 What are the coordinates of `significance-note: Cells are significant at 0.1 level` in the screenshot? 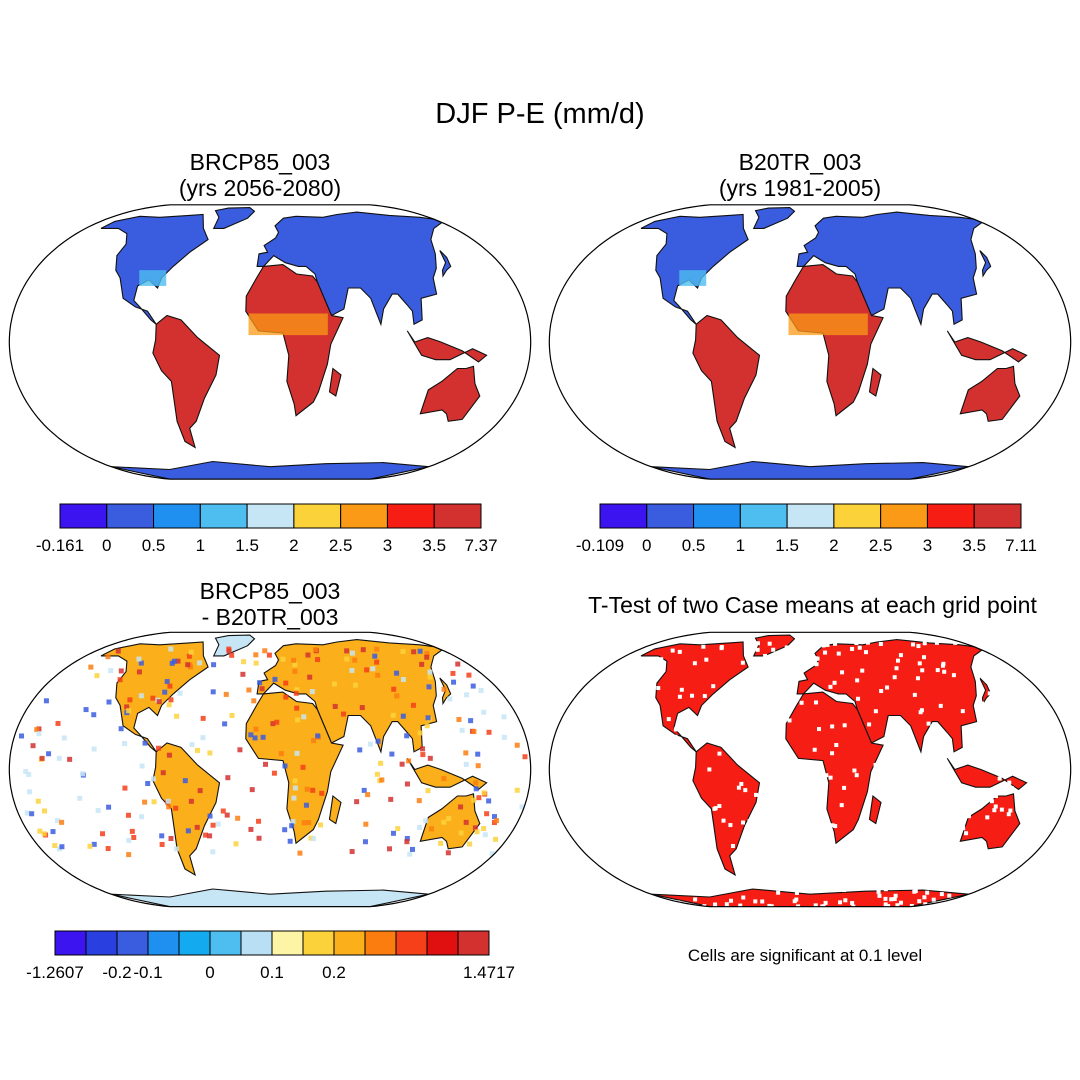 It's located at (805, 955).